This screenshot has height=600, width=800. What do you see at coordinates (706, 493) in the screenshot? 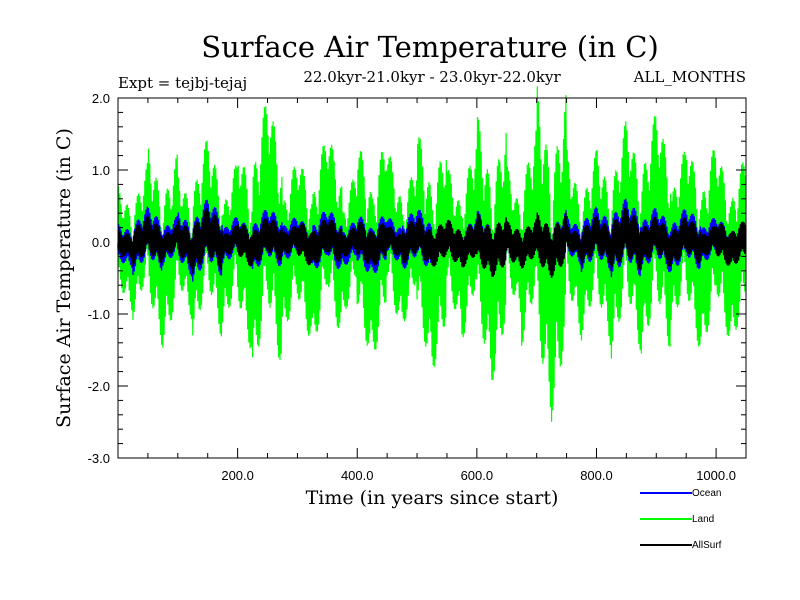
I see `legend-label-ocean: Ocean` at bounding box center [706, 493].